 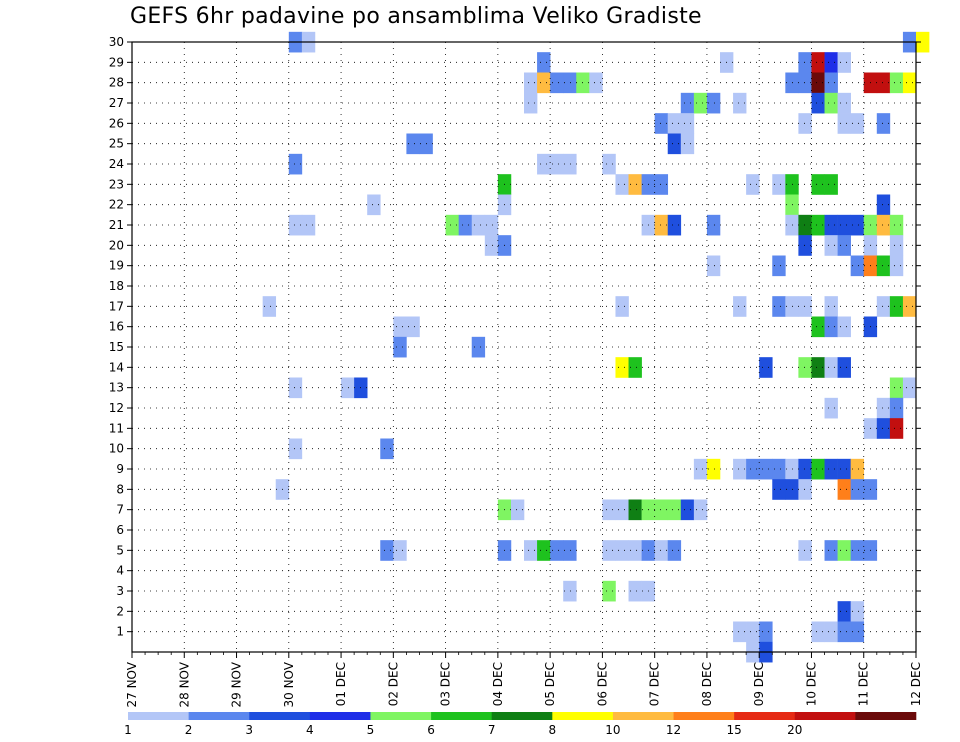 I want to click on y-tick-label: 22, so click(x=116, y=205).